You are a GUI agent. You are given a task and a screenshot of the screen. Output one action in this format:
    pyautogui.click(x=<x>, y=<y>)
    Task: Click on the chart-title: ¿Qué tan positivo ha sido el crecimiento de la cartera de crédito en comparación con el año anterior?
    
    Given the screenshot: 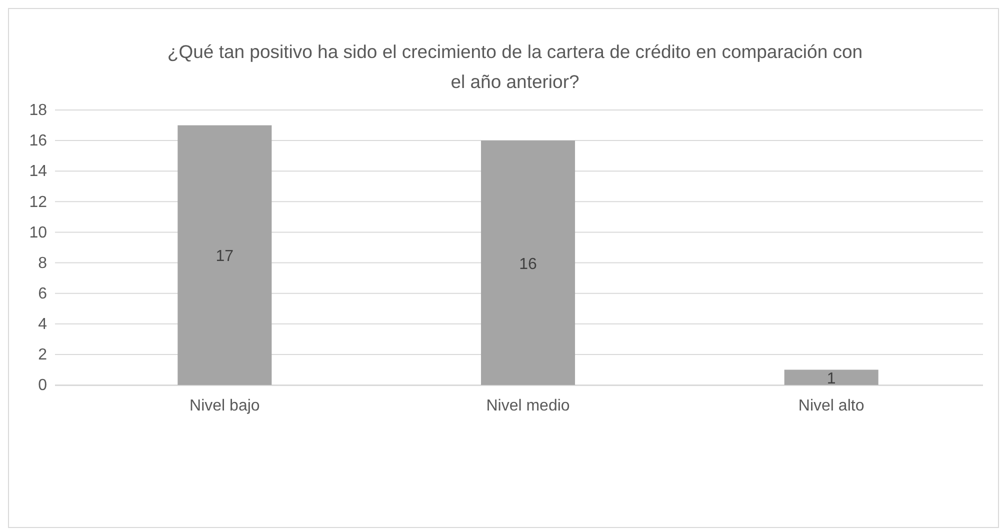 What is the action you would take?
    pyautogui.click(x=515, y=66)
    